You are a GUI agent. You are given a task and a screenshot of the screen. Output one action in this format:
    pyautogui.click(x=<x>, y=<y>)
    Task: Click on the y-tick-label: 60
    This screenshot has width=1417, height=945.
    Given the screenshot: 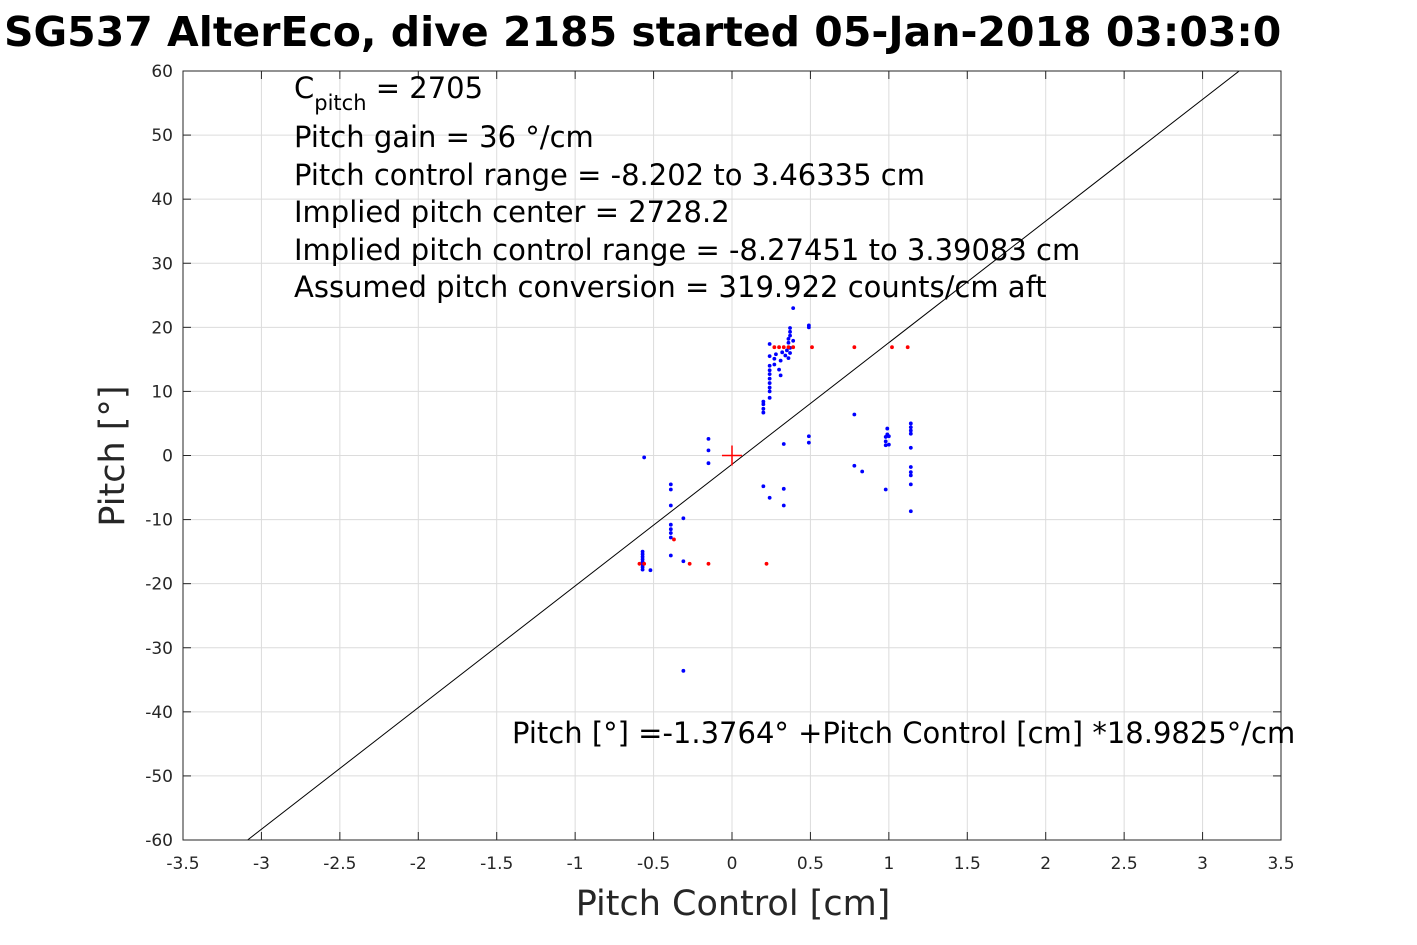 What is the action you would take?
    pyautogui.click(x=162, y=72)
    